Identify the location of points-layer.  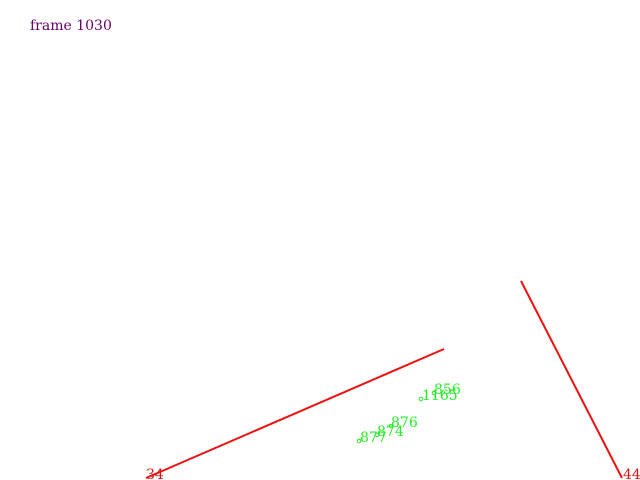
(396, 417).